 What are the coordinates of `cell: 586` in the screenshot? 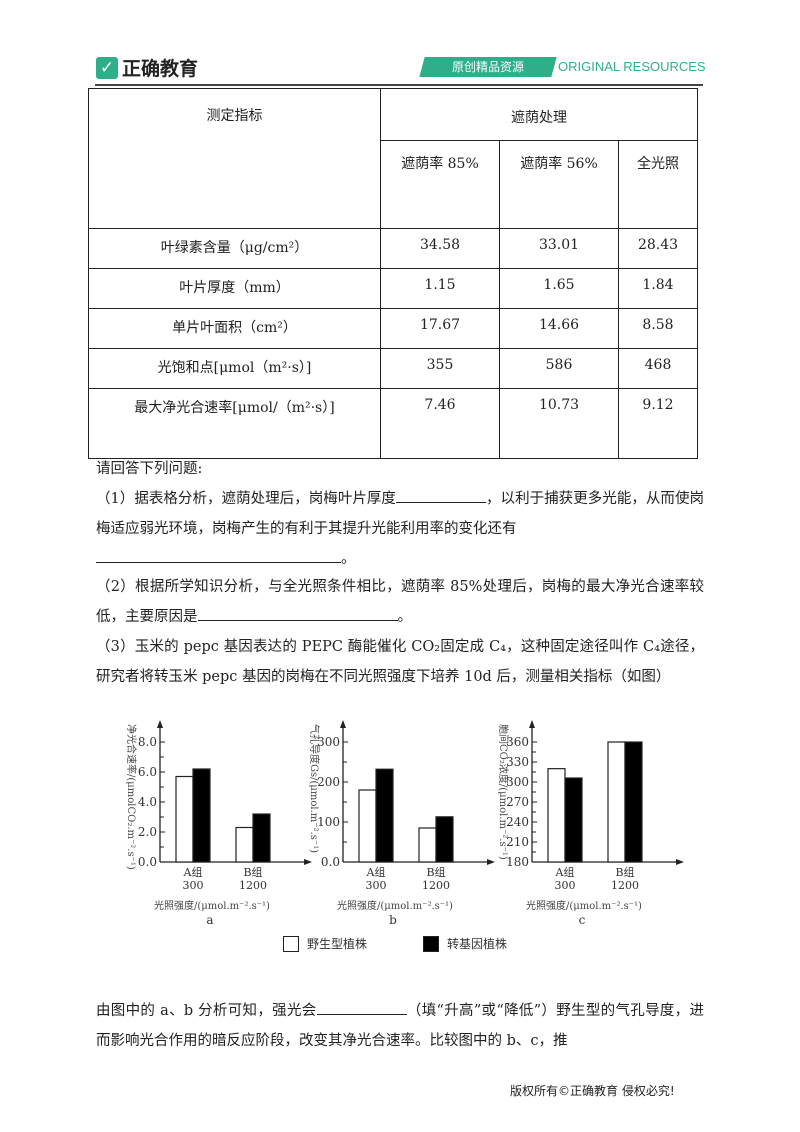 It's located at (559, 368).